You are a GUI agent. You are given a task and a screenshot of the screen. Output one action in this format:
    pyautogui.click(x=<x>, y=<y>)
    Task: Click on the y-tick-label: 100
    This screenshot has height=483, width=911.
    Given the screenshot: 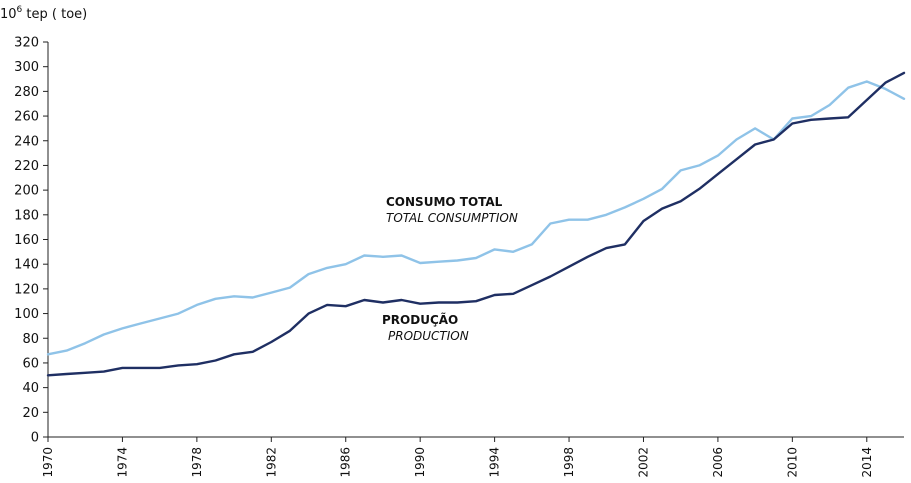 What is the action you would take?
    pyautogui.click(x=26, y=314)
    